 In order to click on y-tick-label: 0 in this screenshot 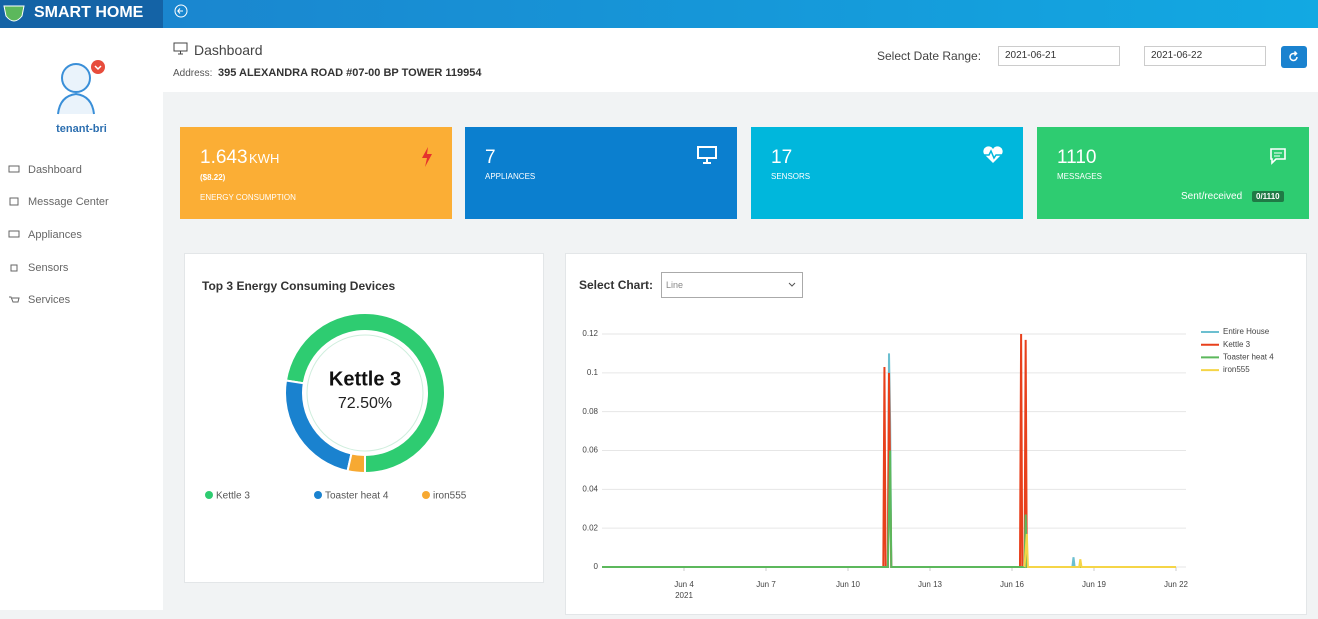, I will do `click(596, 566)`.